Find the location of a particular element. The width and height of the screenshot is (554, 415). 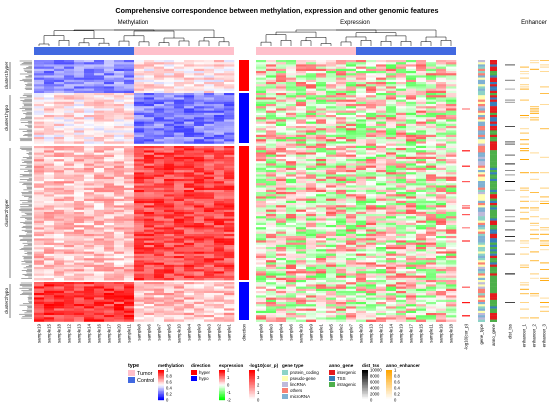

type-bar-methylation-tumor is located at coordinates (184, 51).